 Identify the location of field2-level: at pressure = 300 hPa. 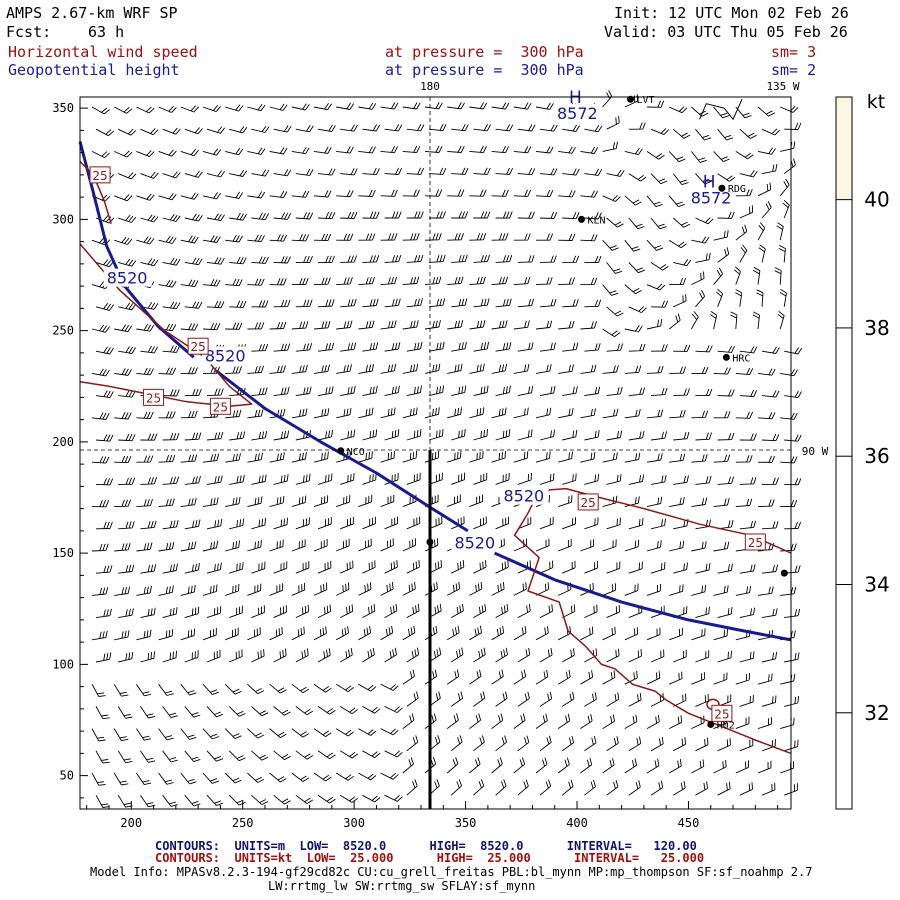
(484, 70).